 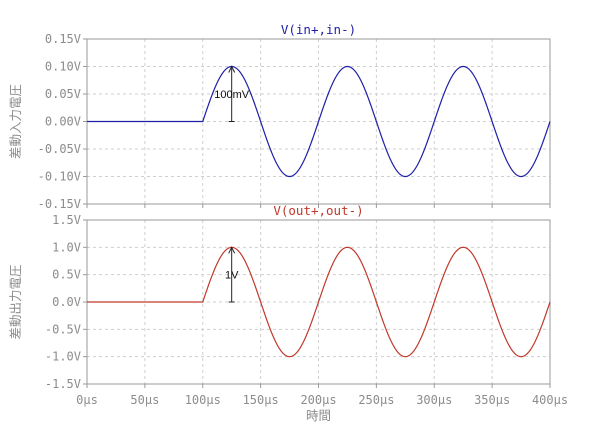 I want to click on y-tick-label: -1.0V, so click(x=63, y=357).